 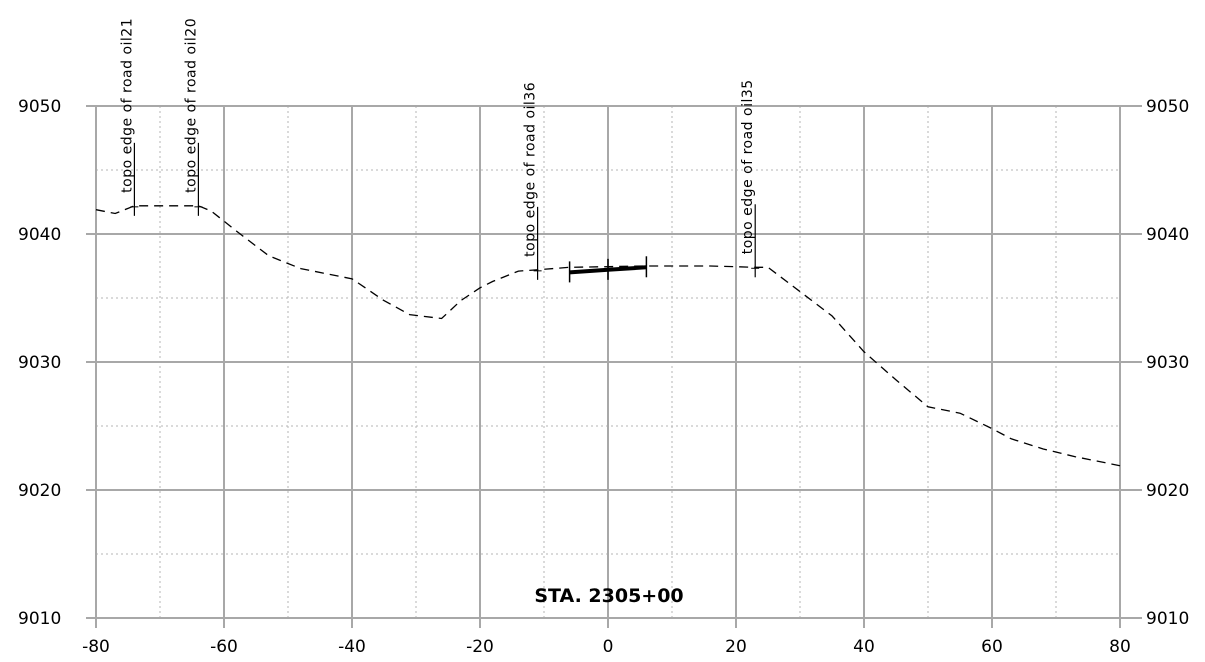 I want to click on annotation: topo edge of road oil20, so click(x=193, y=117).